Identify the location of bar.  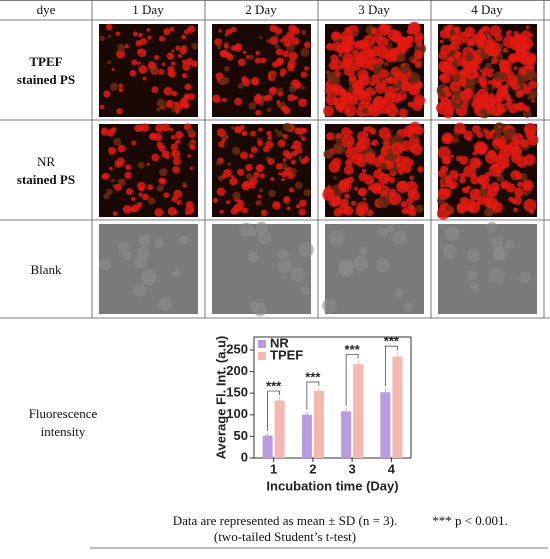
(306, 436).